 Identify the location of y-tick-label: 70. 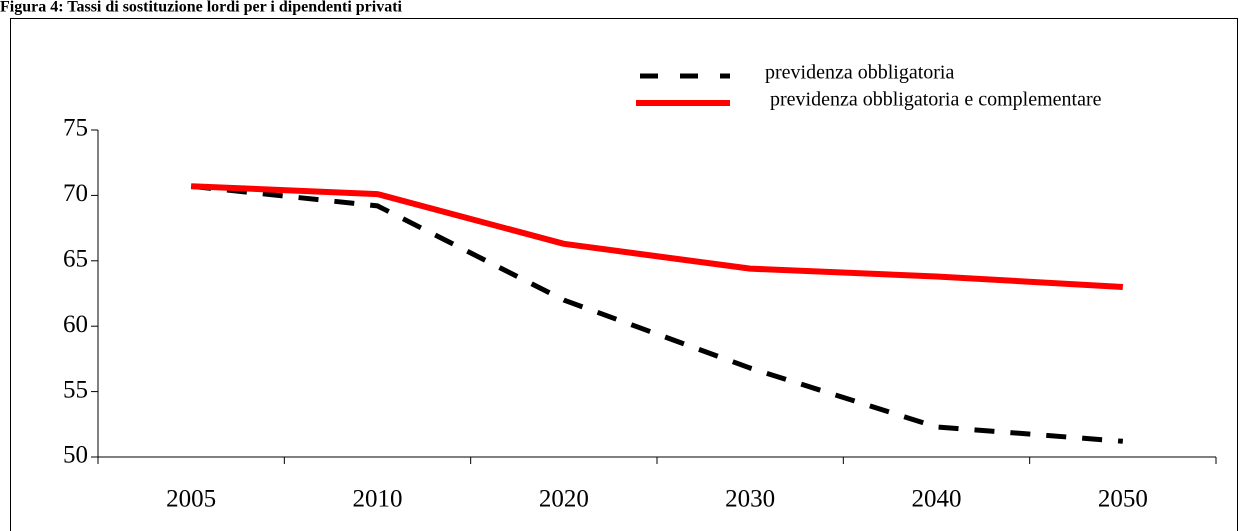
(75, 193).